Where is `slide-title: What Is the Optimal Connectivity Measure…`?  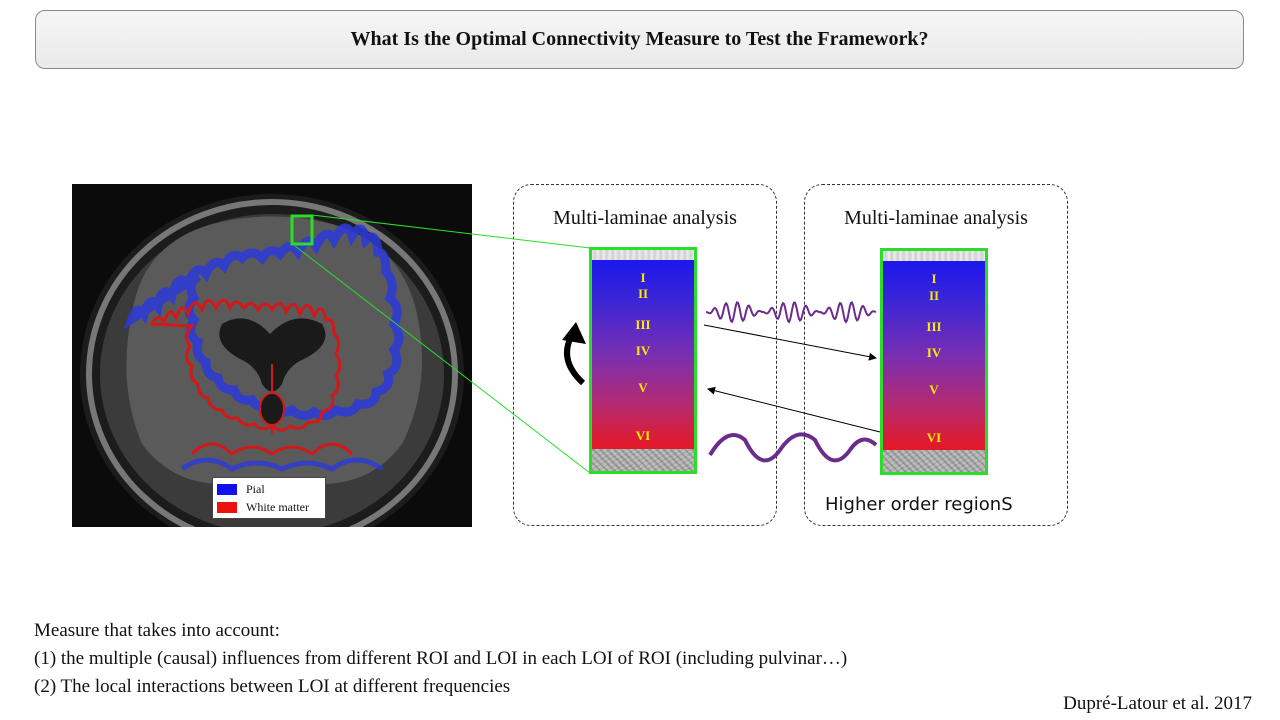
slide-title: What Is the Optimal Connectivity Measure… is located at coordinates (639, 39).